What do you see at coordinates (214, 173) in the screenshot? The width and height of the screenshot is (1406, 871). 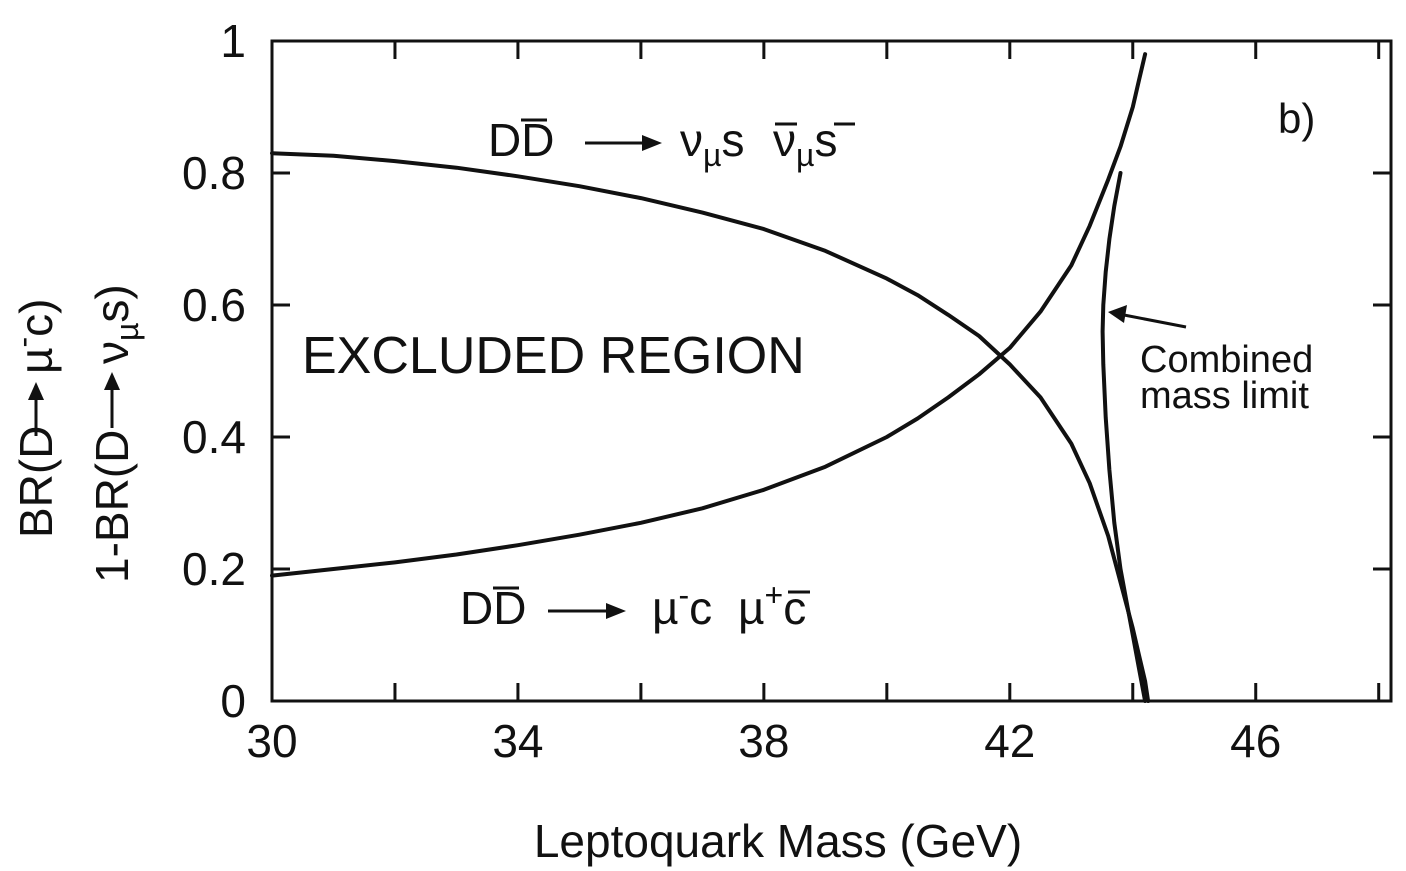 I see `y-tick-label: 0.8` at bounding box center [214, 173].